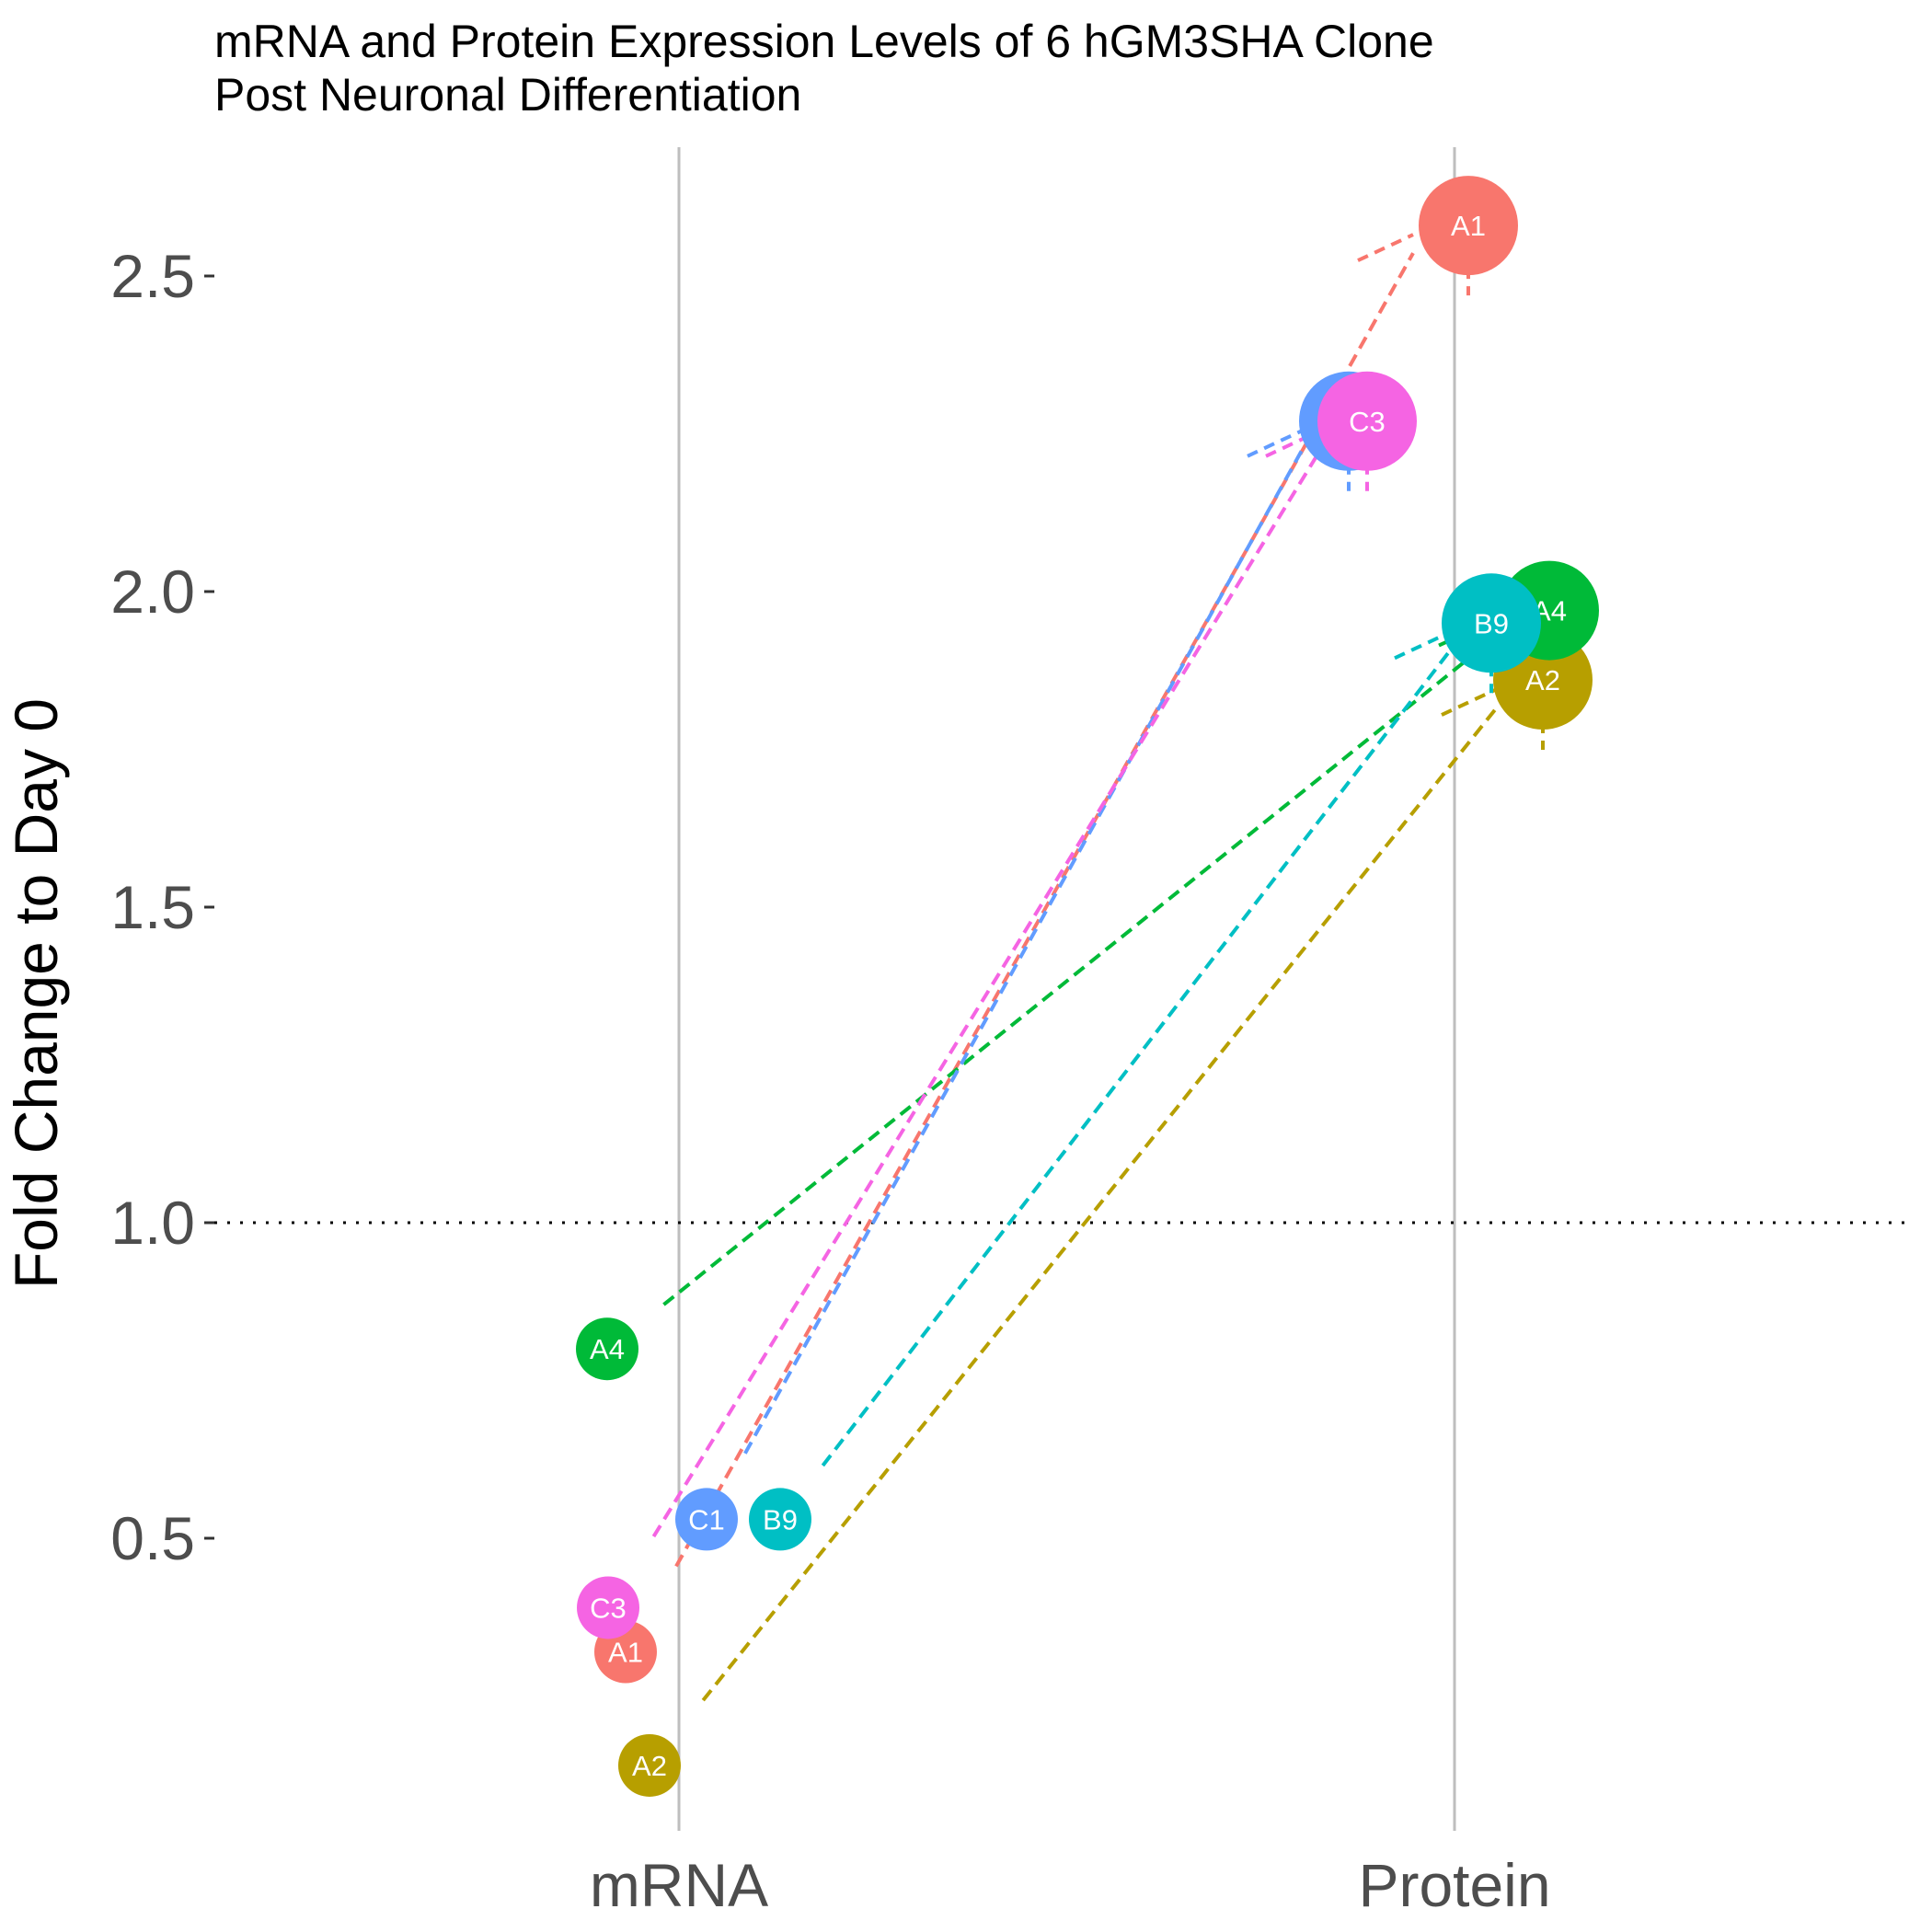  Describe the element at coordinates (152, 592) in the screenshot. I see `y-tick-label: 2.0` at that location.